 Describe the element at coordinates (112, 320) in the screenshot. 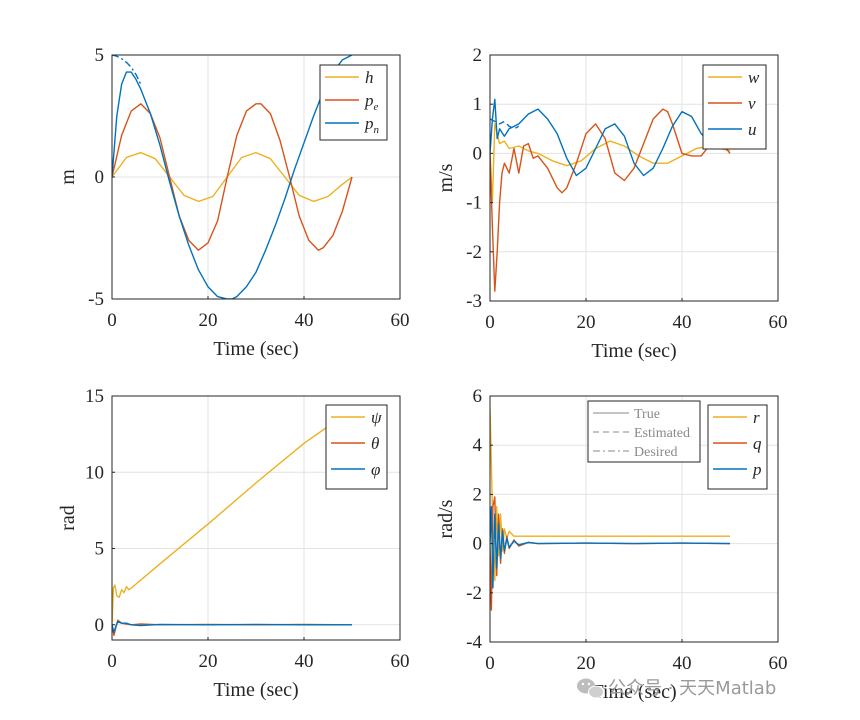

I see `position-xtick-label: 0` at that location.